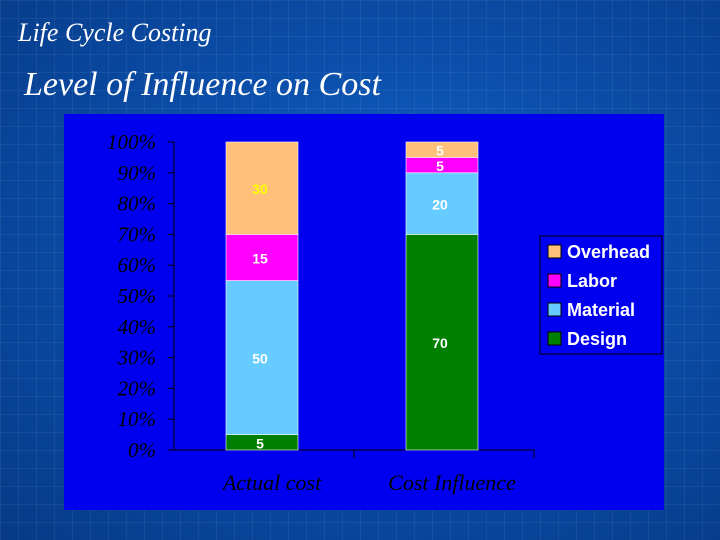  What do you see at coordinates (440, 343) in the screenshot?
I see `data-label: 70` at bounding box center [440, 343].